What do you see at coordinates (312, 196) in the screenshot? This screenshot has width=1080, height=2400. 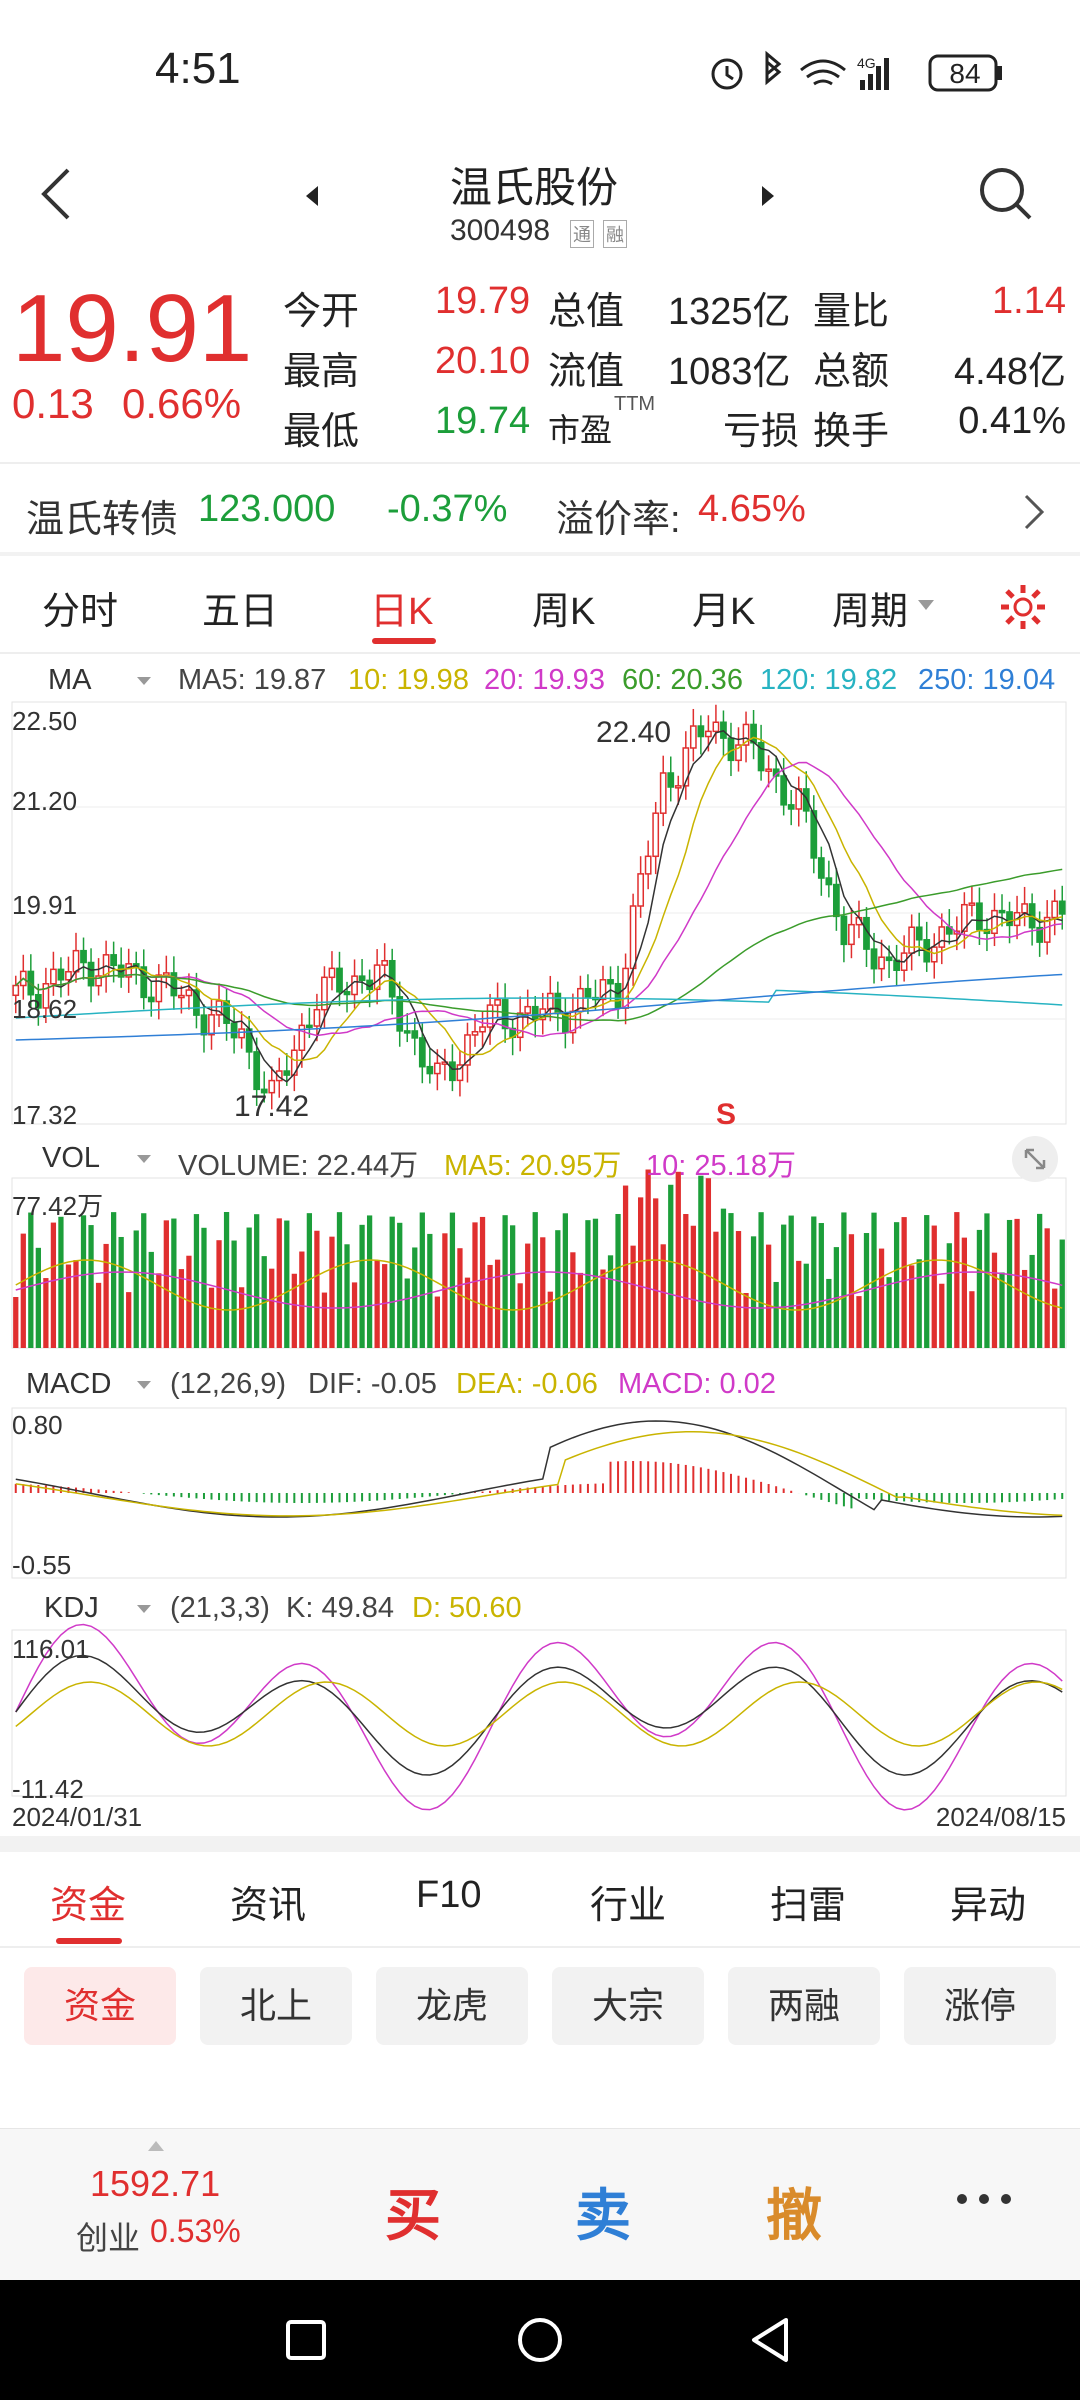 I see `prev-stock-icon` at bounding box center [312, 196].